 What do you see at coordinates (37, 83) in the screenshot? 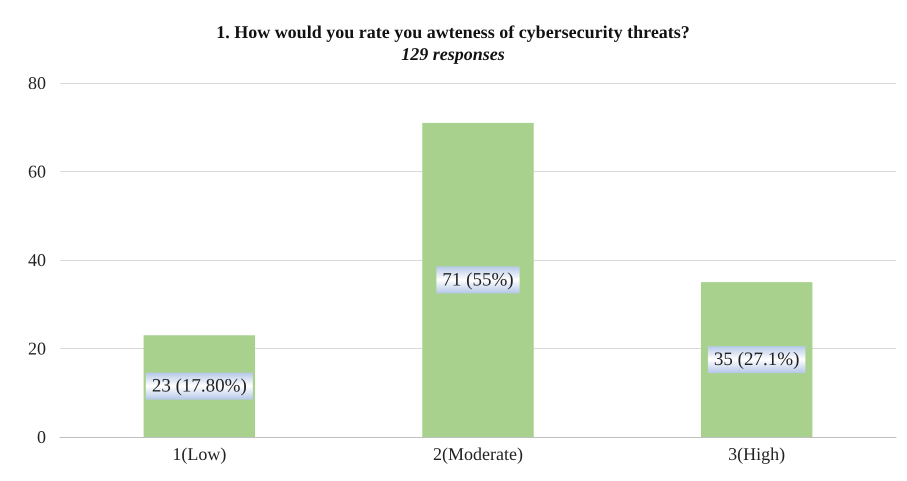
I see `y-tick-label: 80` at bounding box center [37, 83].